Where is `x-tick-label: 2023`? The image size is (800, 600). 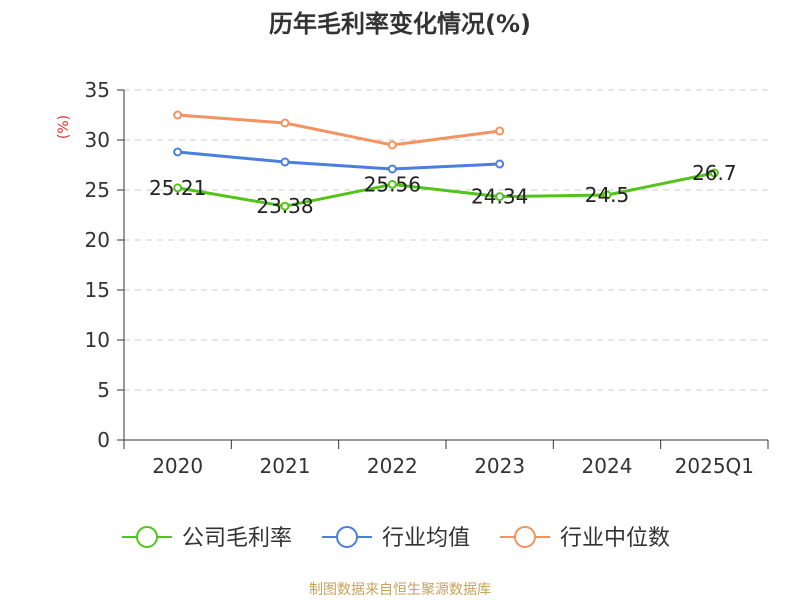
x-tick-label: 2023 is located at coordinates (499, 466).